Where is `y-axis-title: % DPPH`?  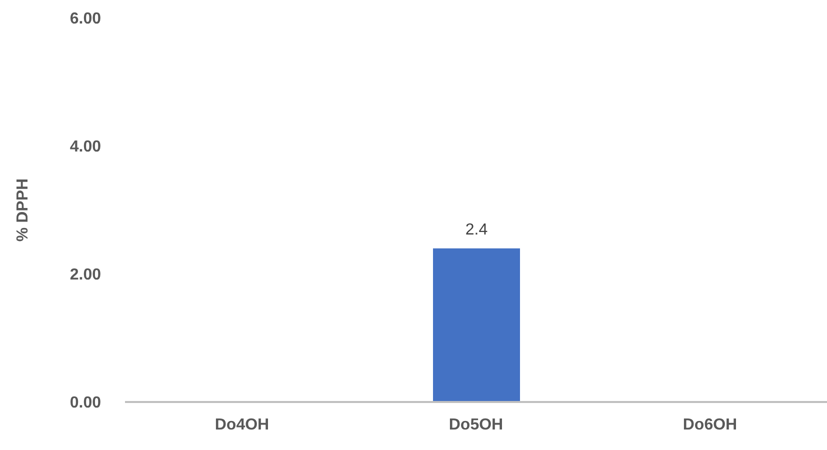
y-axis-title: % DPPH is located at coordinates (23, 210).